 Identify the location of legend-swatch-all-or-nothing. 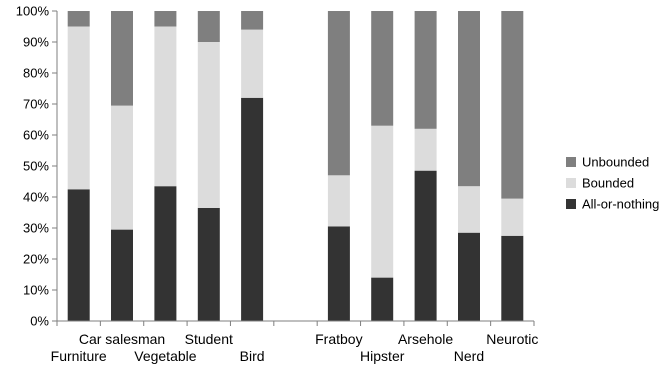
(571, 204).